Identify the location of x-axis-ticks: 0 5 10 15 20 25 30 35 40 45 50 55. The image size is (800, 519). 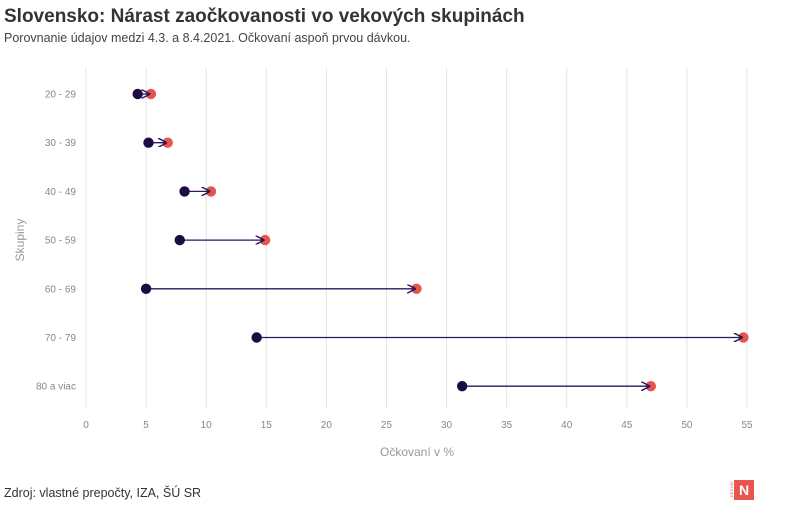
(418, 425).